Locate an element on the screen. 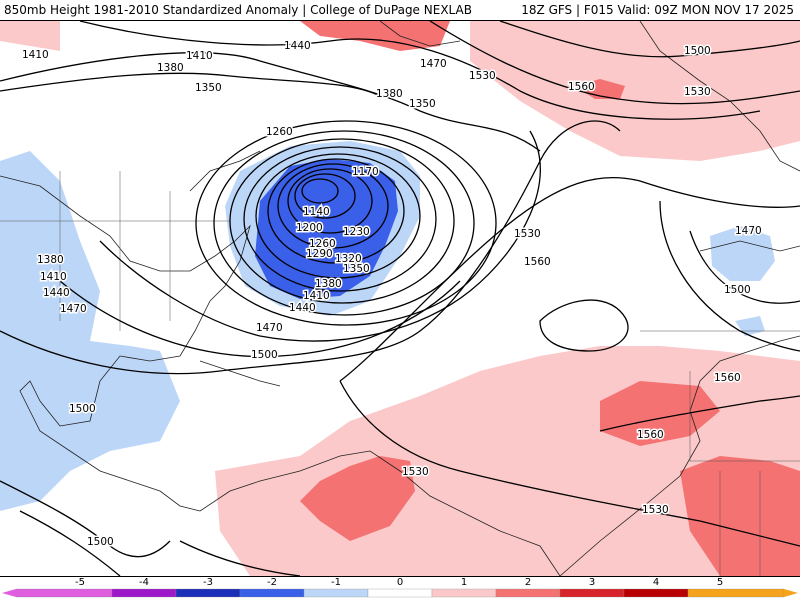 The width and height of the screenshot is (800, 600). colorbar-ticks: -5 -4 -3 -2 -1 0 1 2 3 4 5 is located at coordinates (399, 582).